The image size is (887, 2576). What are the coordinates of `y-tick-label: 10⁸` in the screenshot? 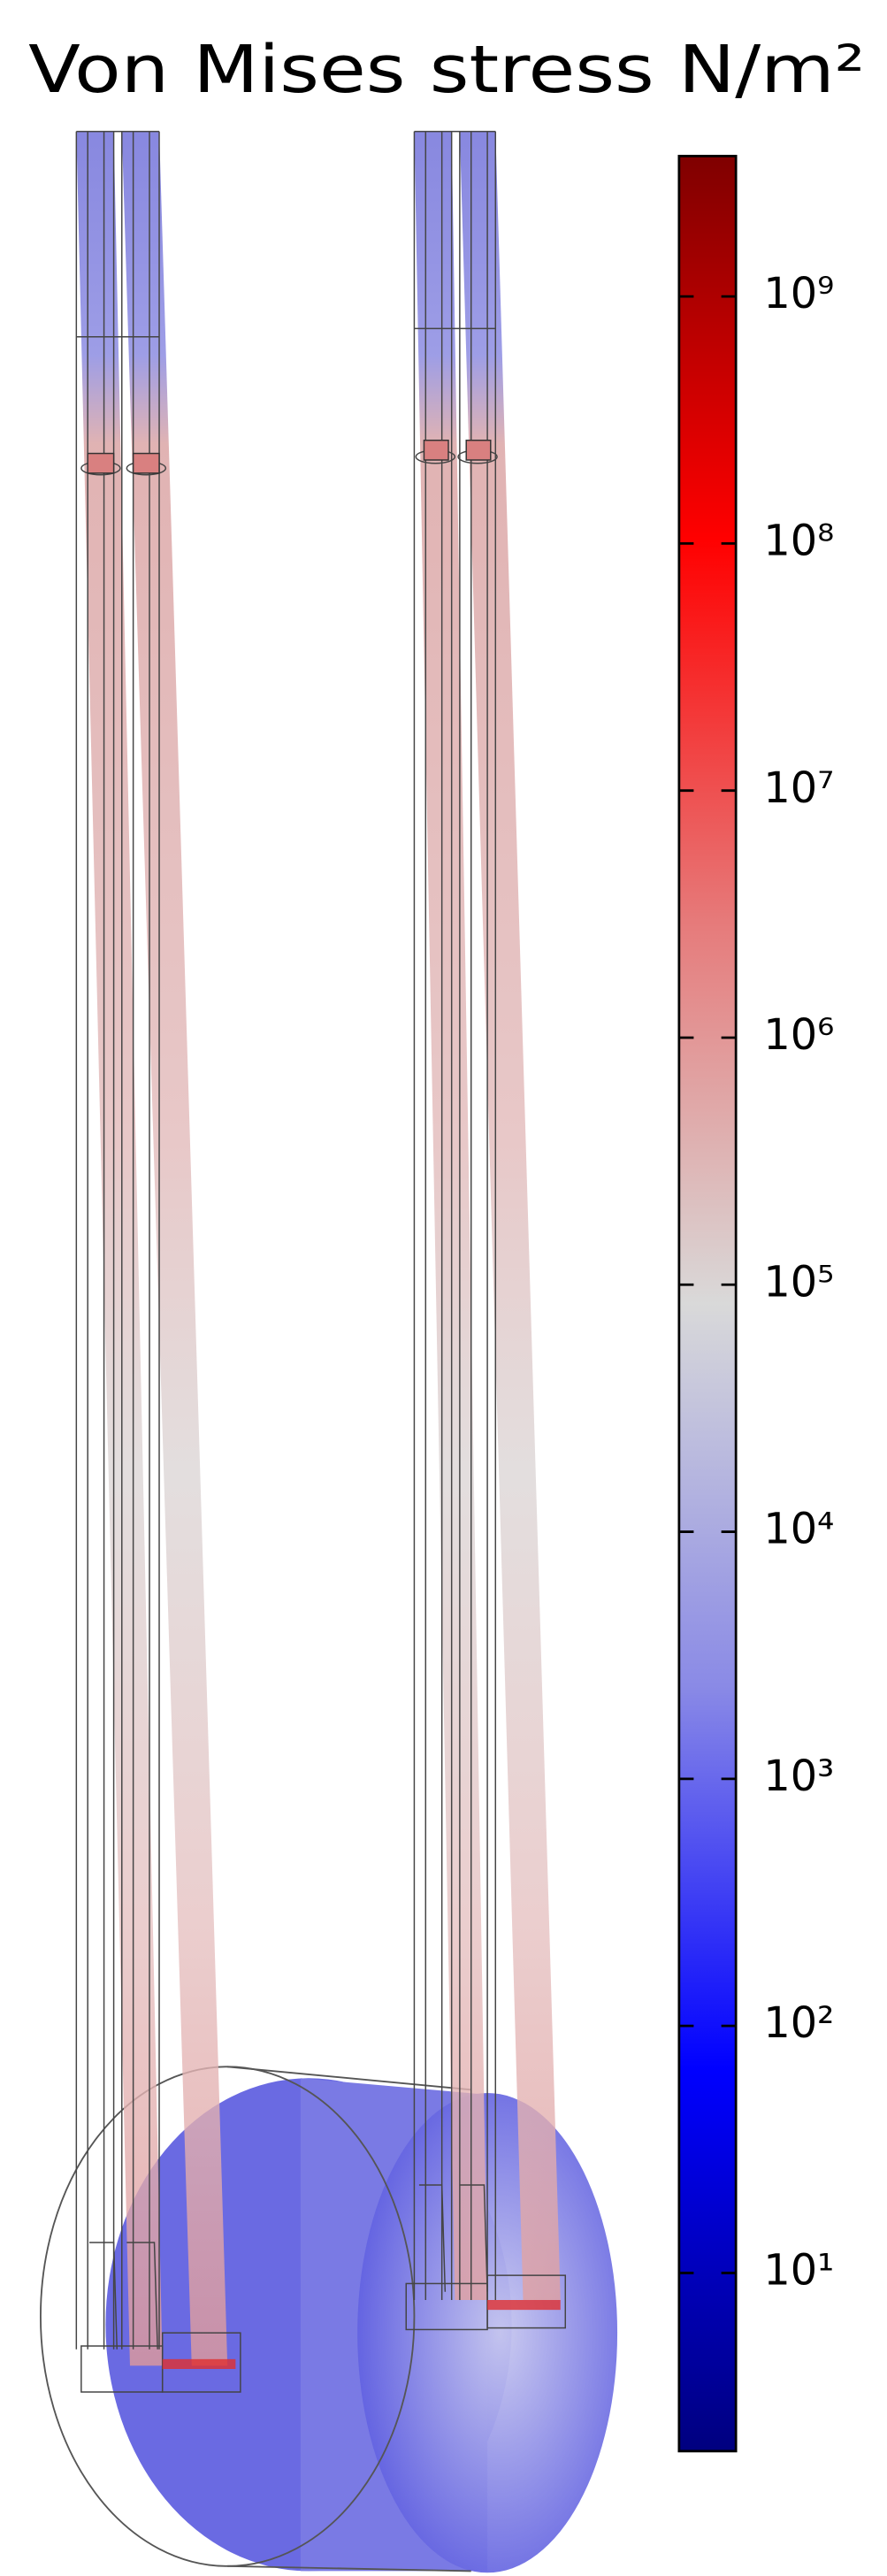 It's located at (798, 540).